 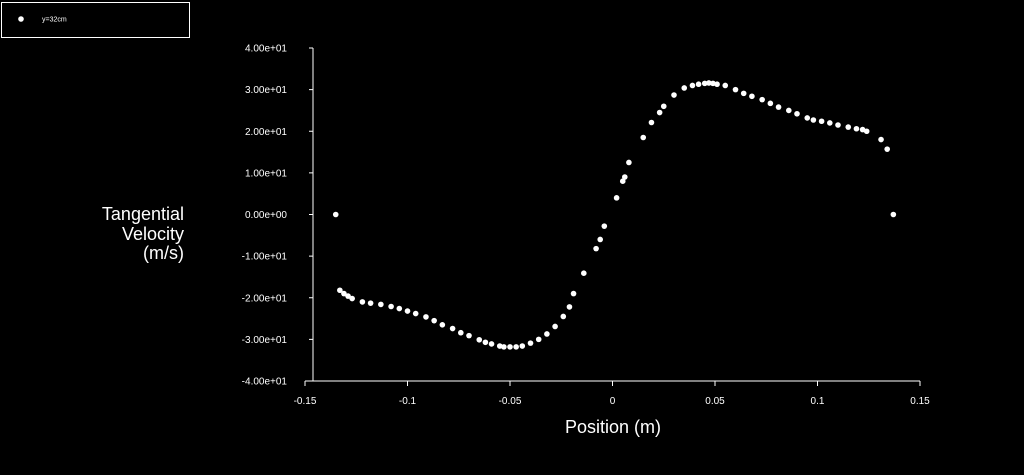 What do you see at coordinates (613, 401) in the screenshot?
I see `x-tick-label: 0` at bounding box center [613, 401].